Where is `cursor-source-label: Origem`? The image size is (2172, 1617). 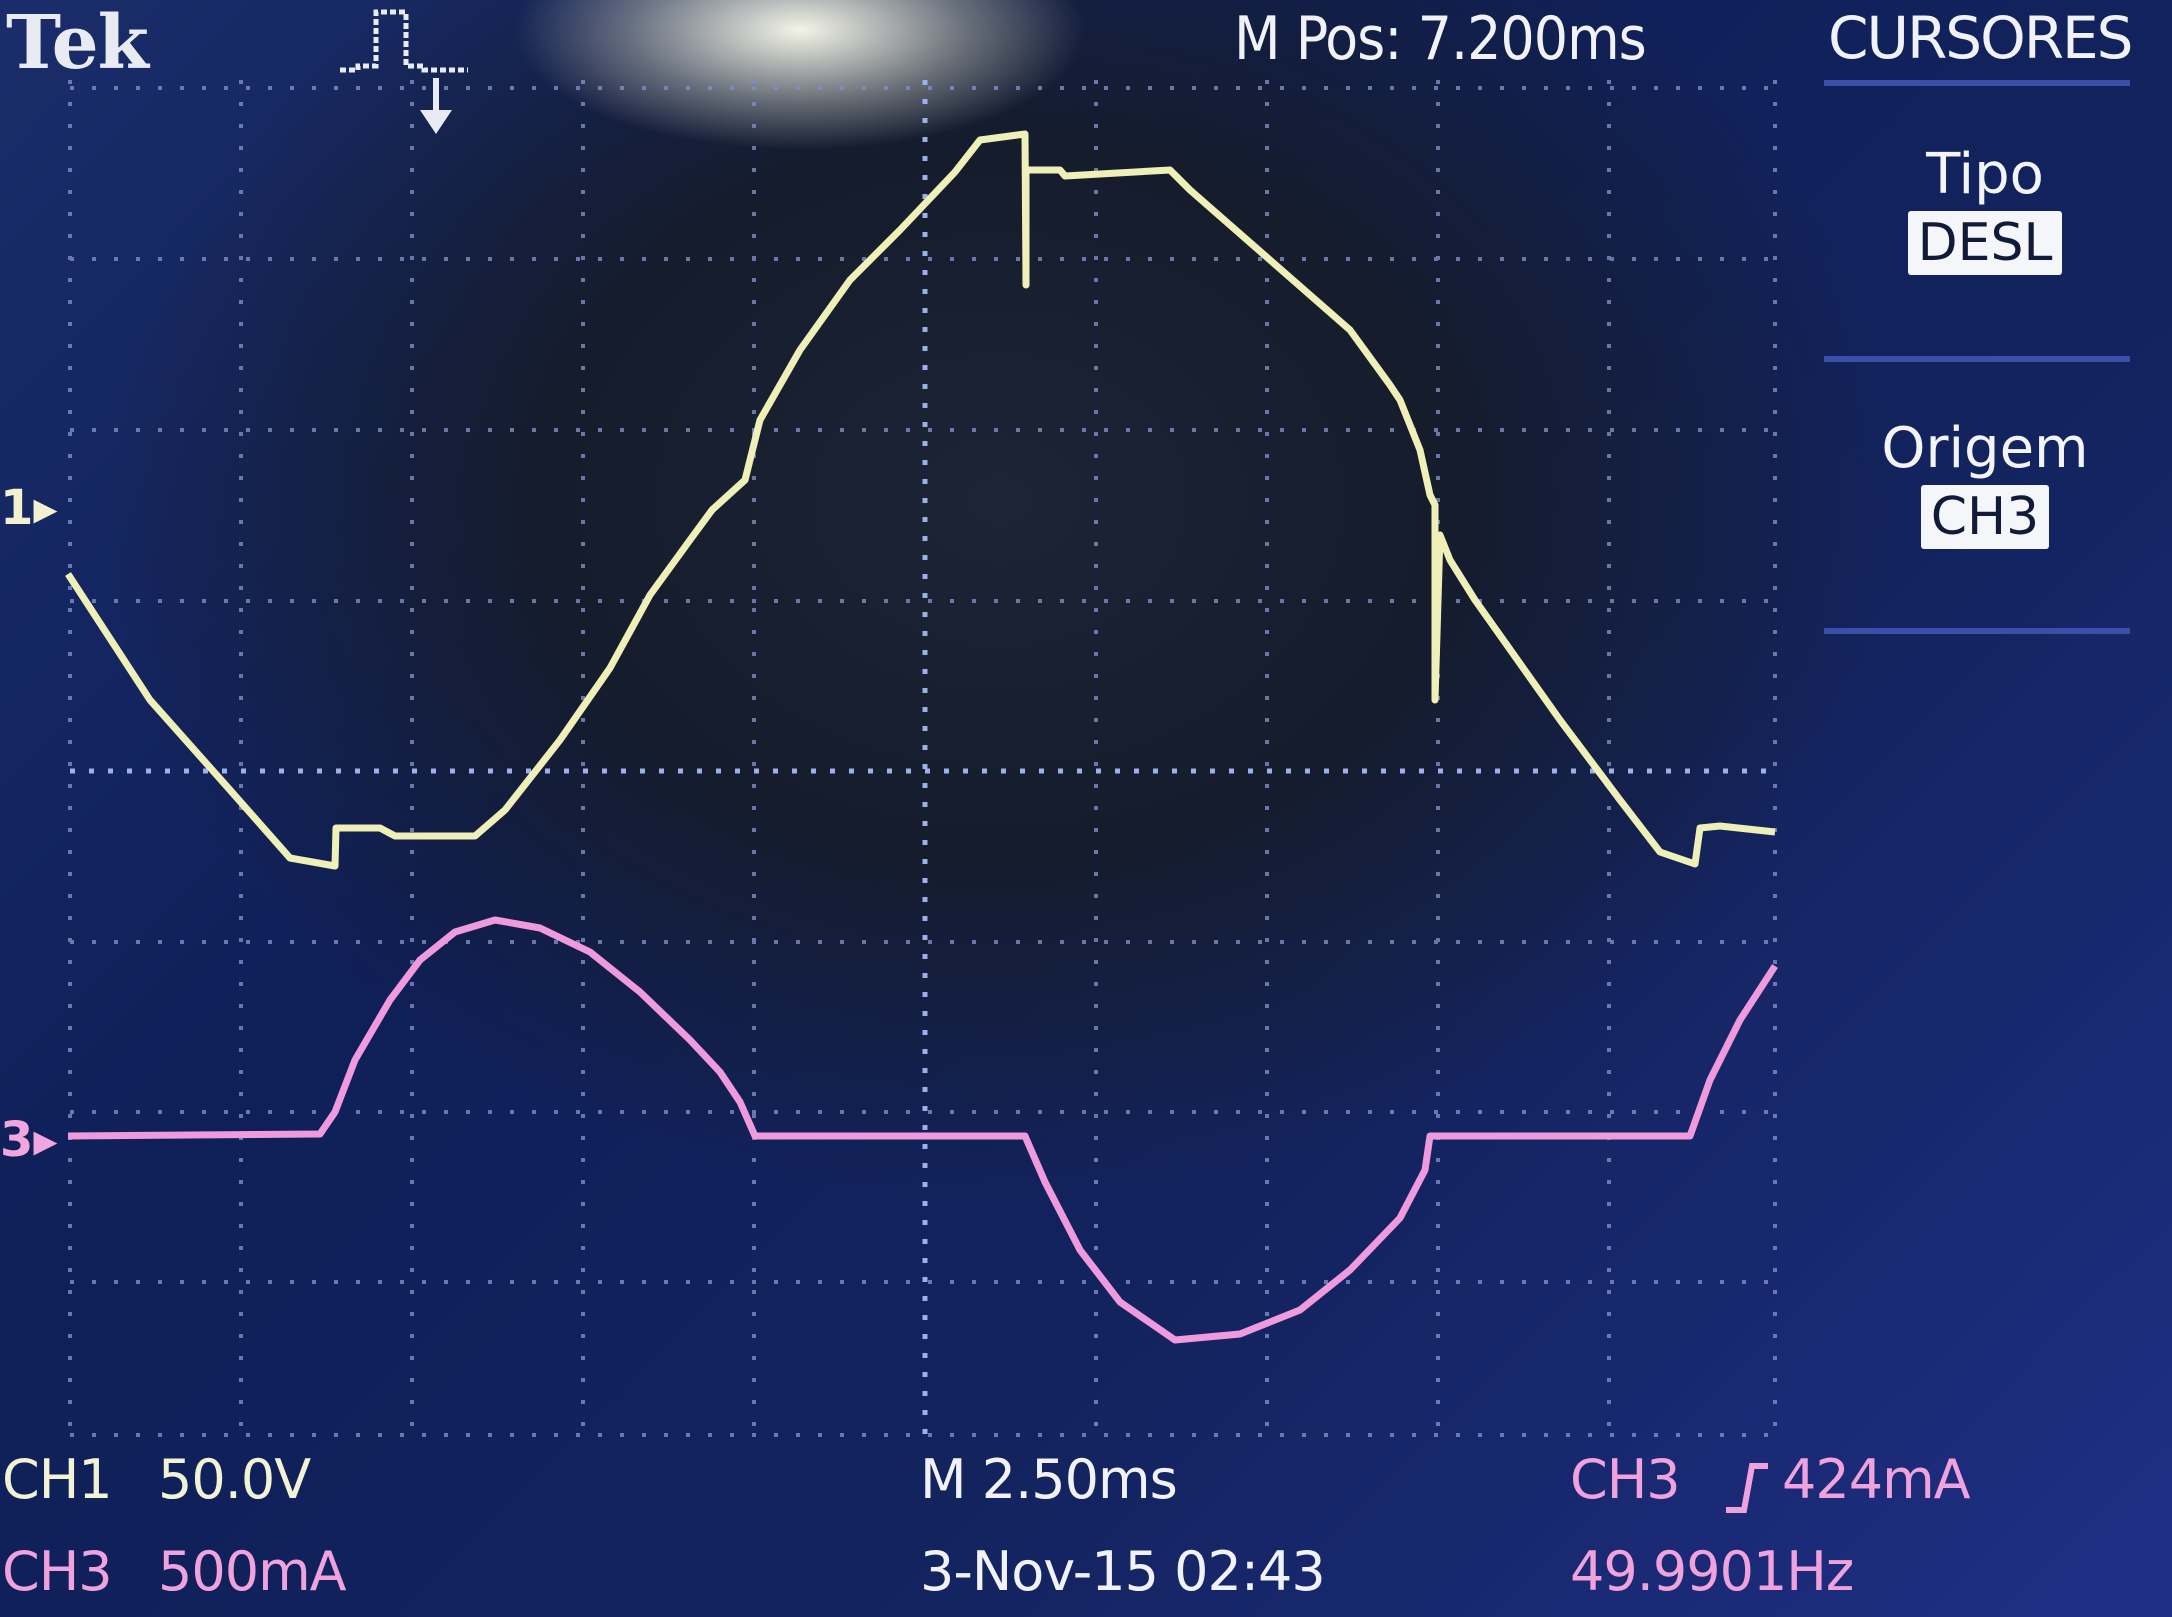 cursor-source-label: Origem is located at coordinates (1985, 448).